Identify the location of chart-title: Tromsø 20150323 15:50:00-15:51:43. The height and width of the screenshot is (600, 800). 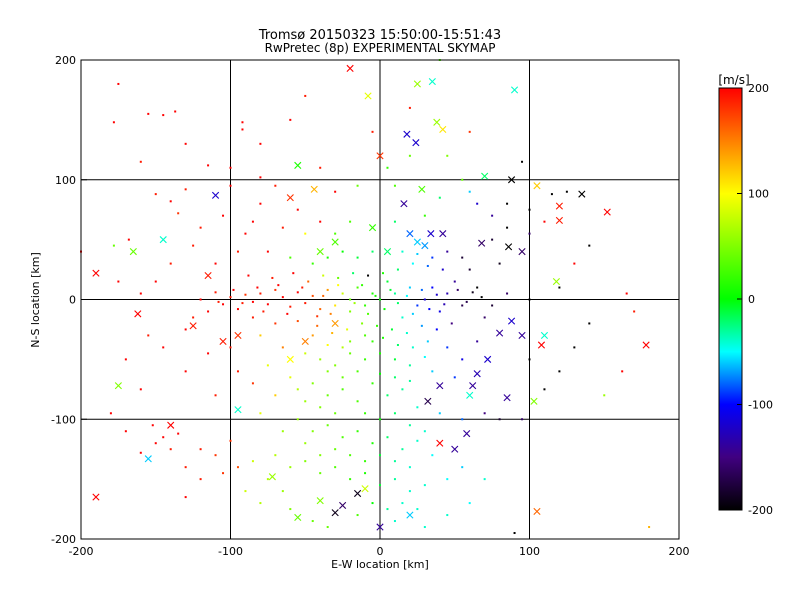
(379, 35).